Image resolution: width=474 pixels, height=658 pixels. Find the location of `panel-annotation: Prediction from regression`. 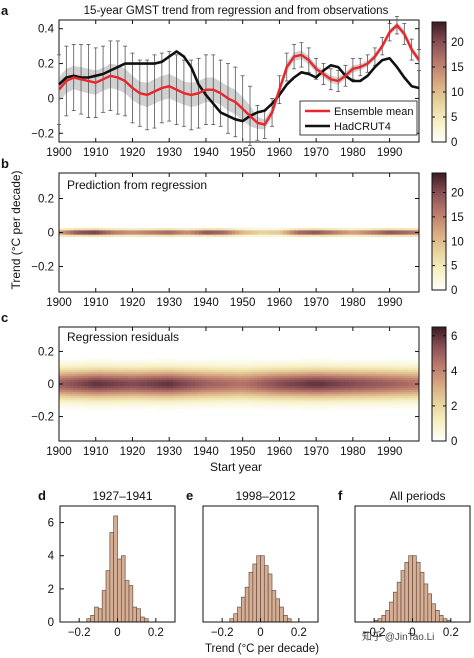

panel-annotation: Prediction from regression is located at coordinates (137, 185).